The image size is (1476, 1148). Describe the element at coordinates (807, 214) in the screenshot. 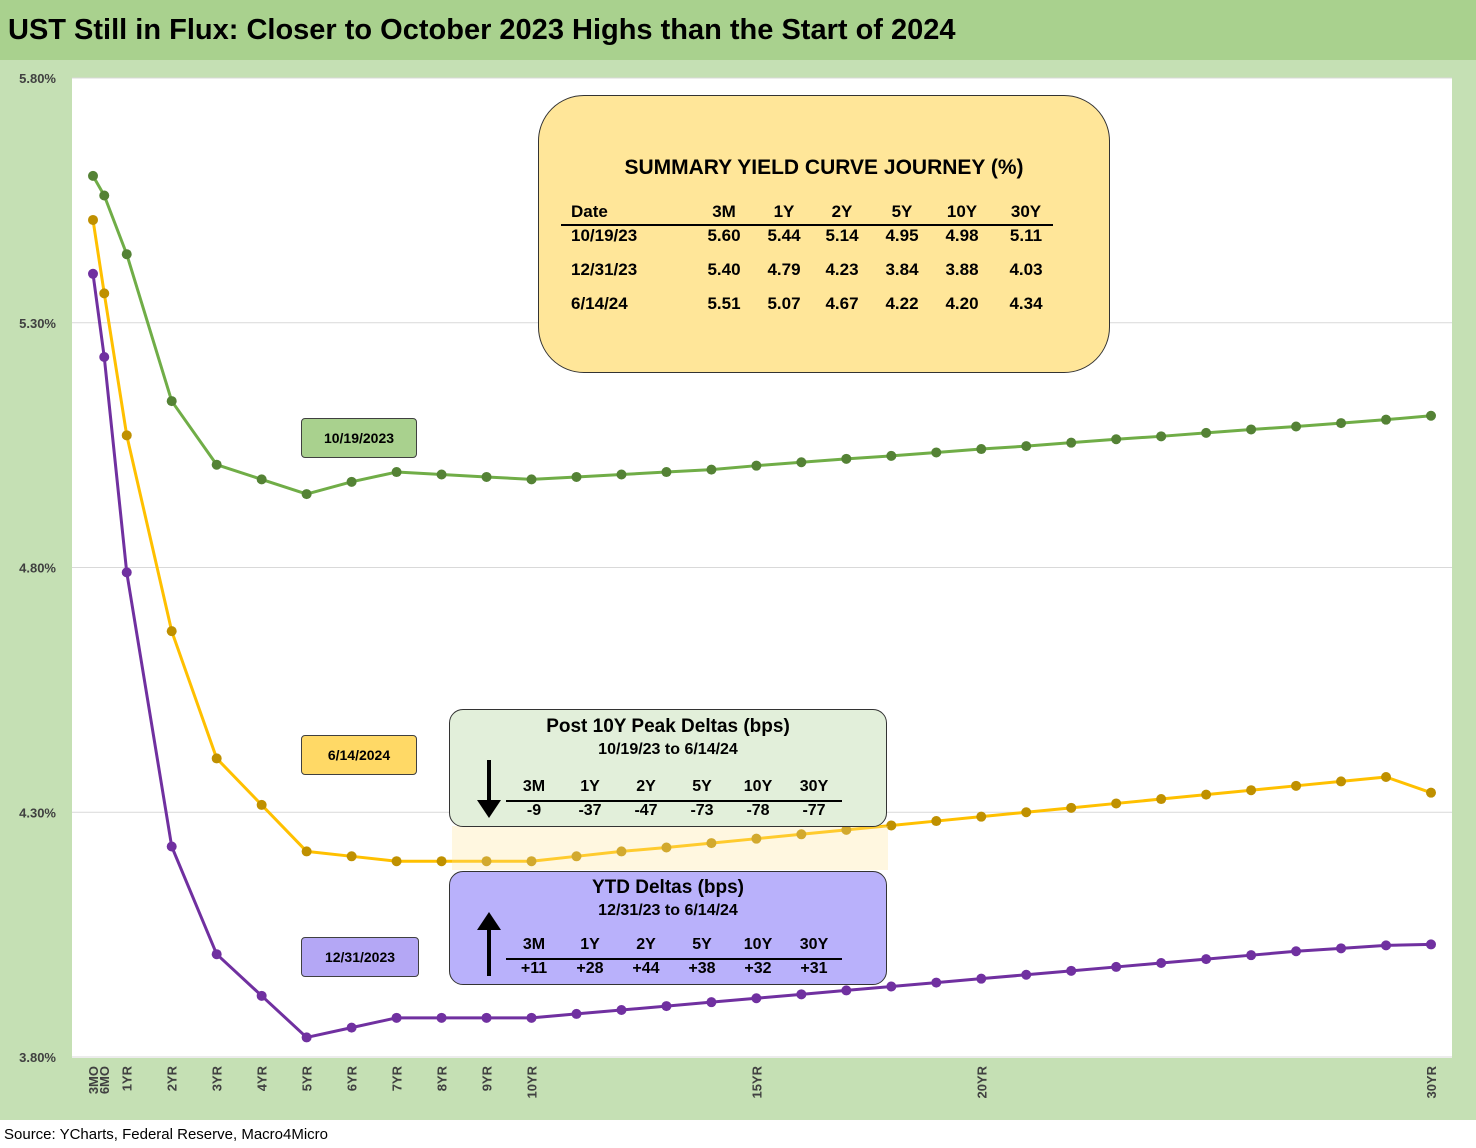

I see `summary-header-row: Date 3M 1Y 2Y 5Y 10Y 30Y` at that location.